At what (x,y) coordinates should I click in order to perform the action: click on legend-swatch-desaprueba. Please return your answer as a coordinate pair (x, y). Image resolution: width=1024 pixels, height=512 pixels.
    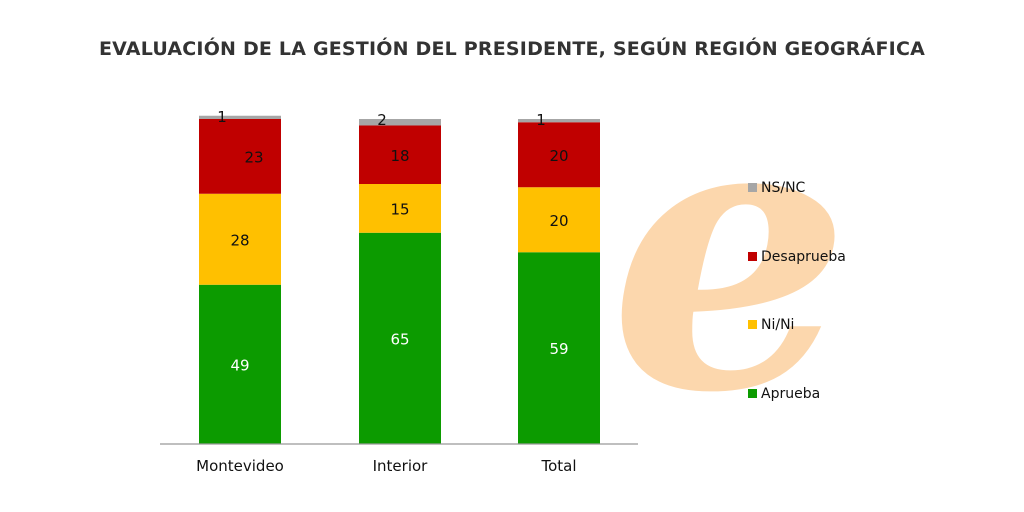
    Looking at the image, I should click on (752, 256).